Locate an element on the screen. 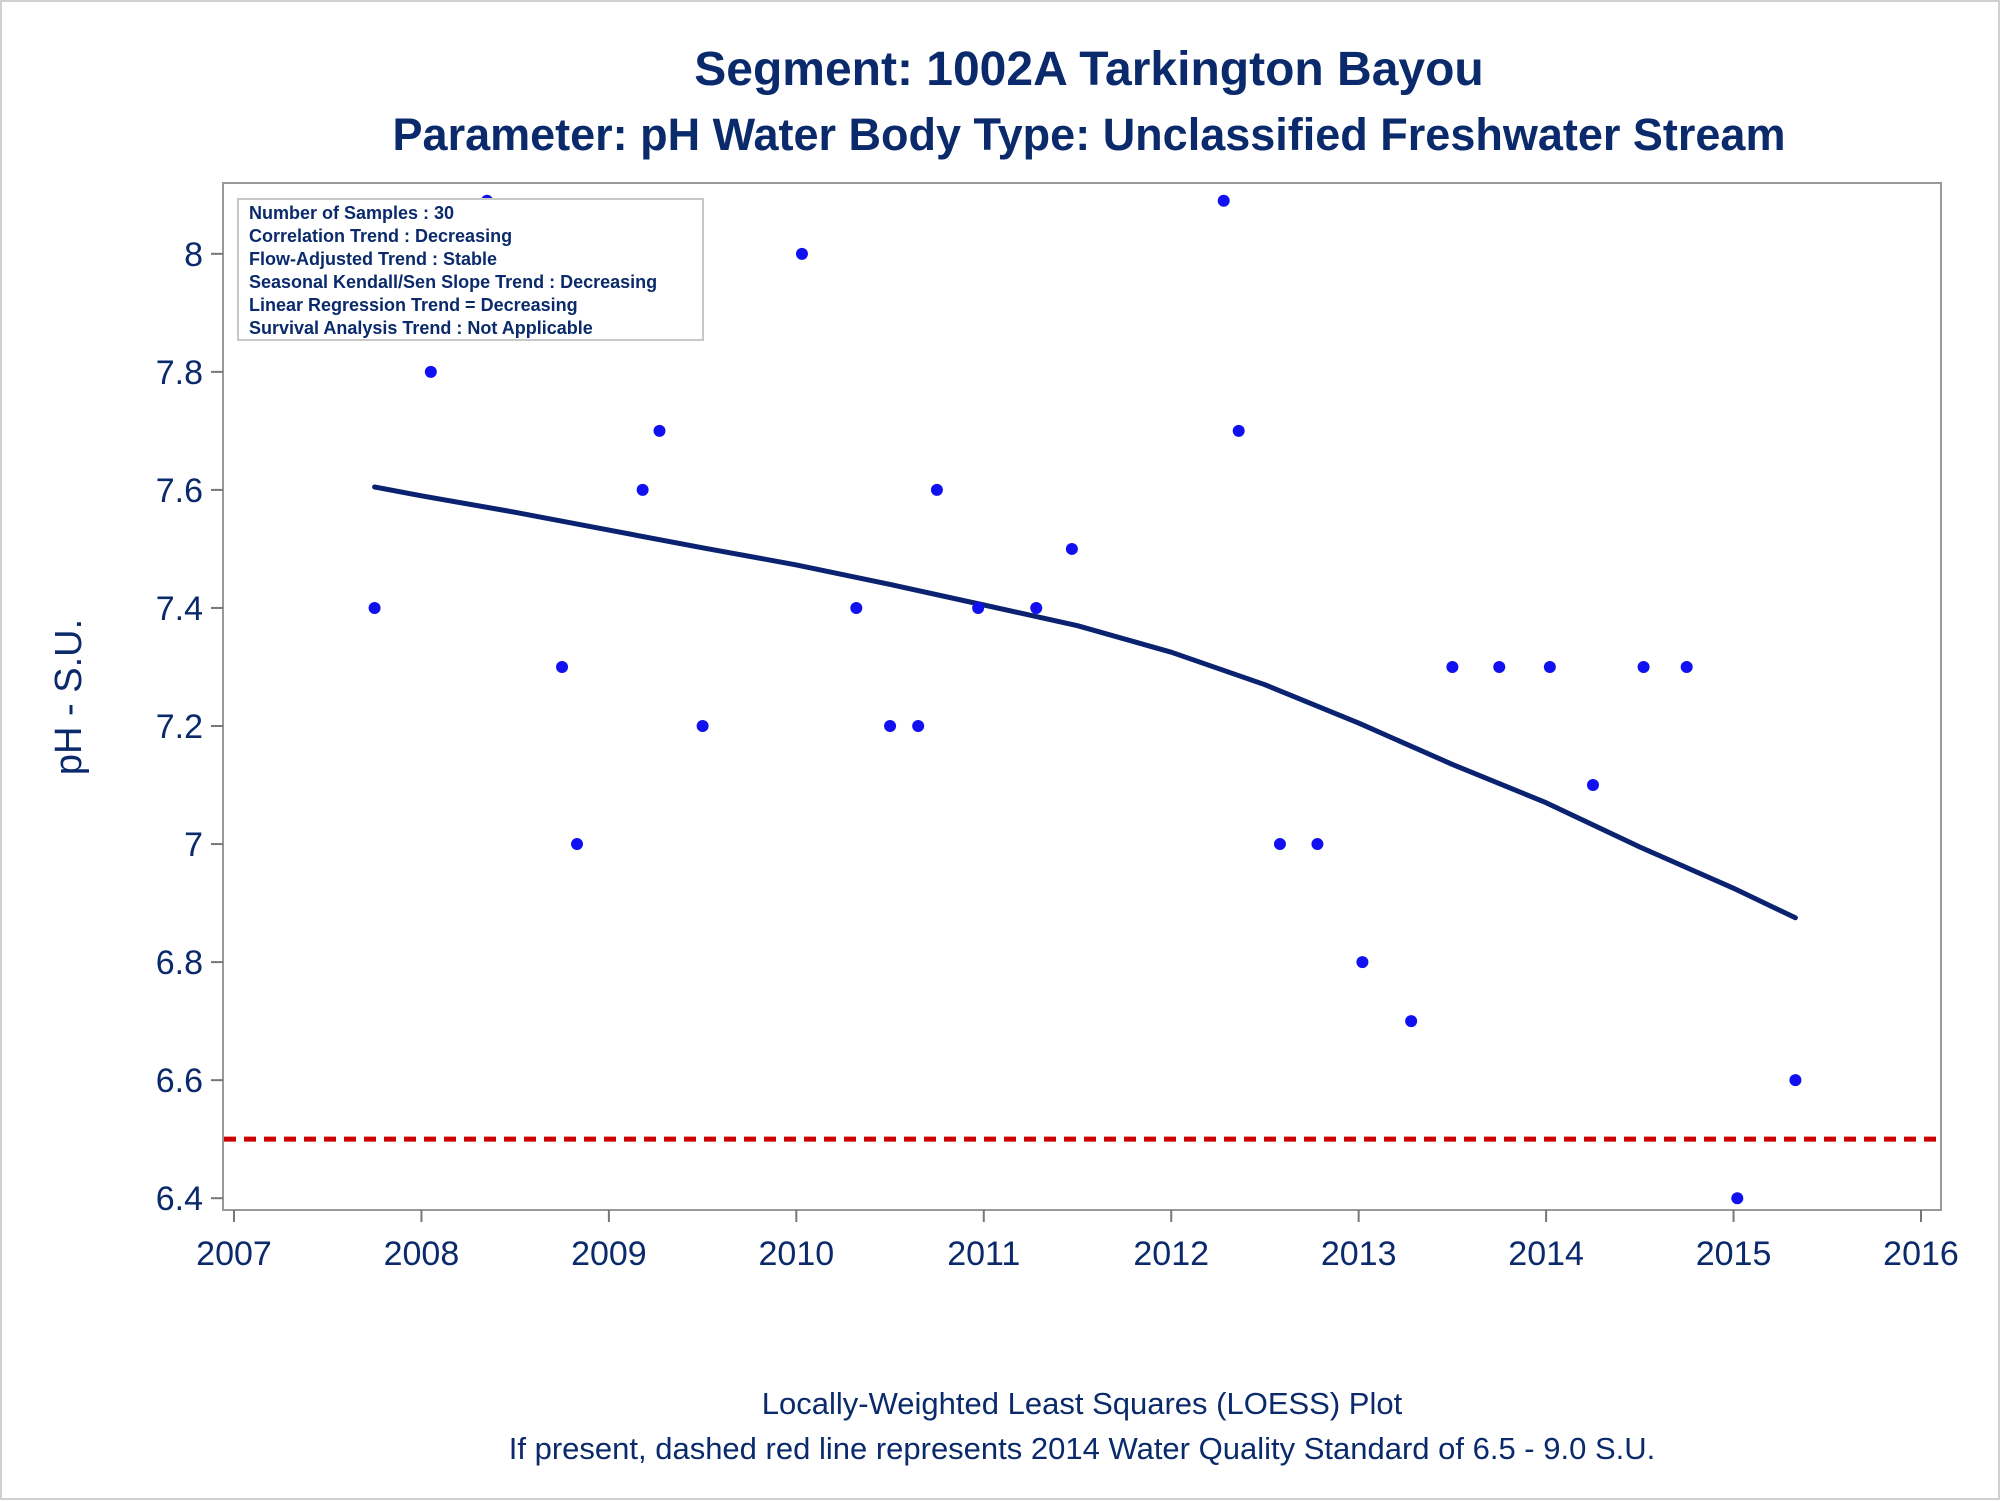 The height and width of the screenshot is (1502, 2000). x-tick-label: 2010 is located at coordinates (797, 1254).